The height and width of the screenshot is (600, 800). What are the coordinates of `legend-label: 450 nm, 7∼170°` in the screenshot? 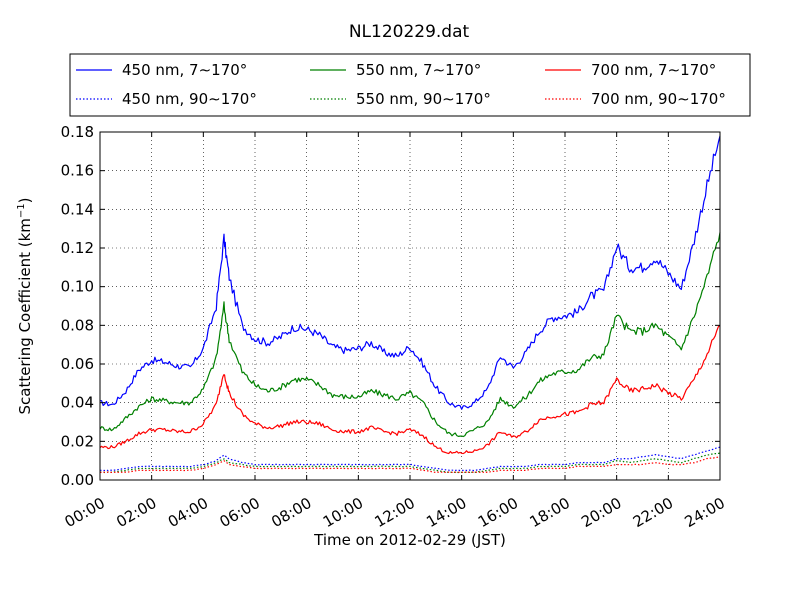 It's located at (184, 70).